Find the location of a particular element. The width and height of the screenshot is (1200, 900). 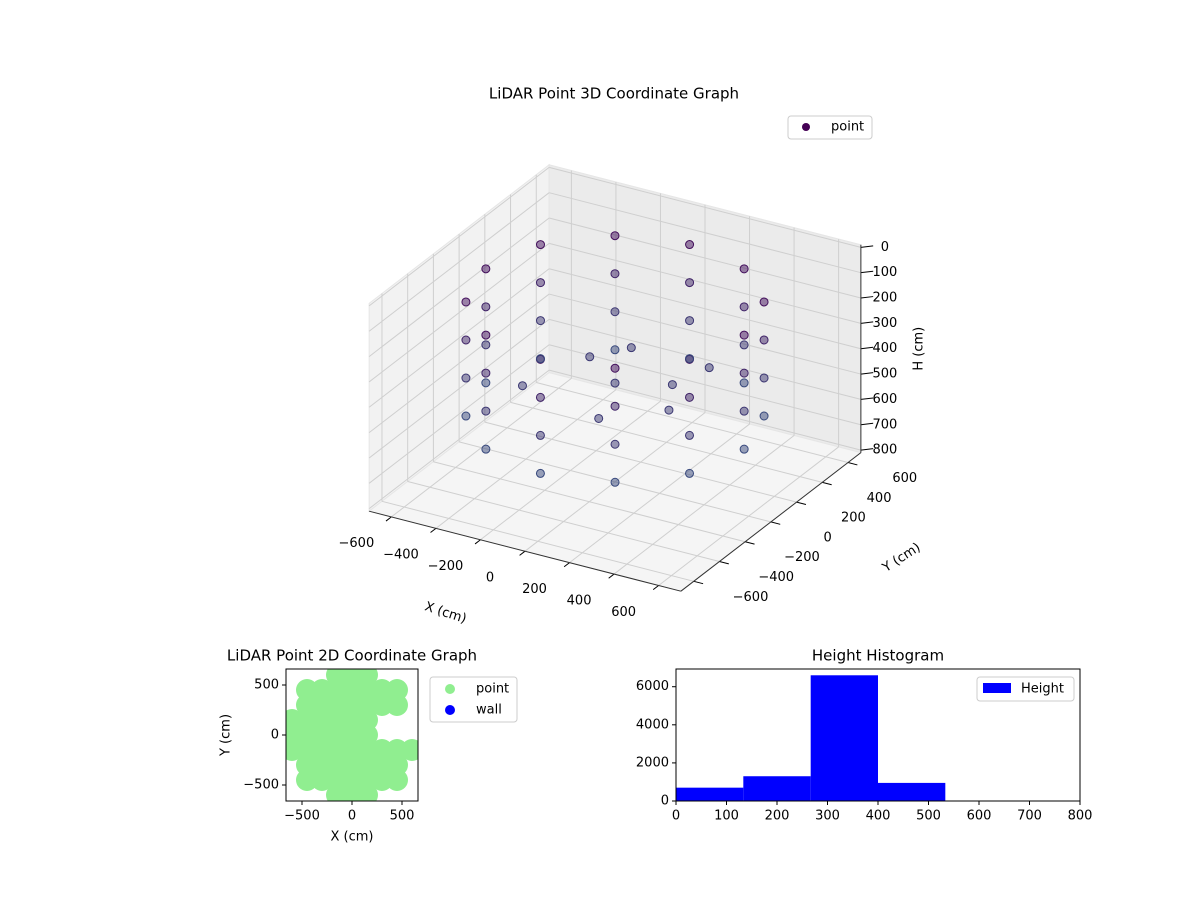

y-tick-label: −200 is located at coordinates (802, 557).